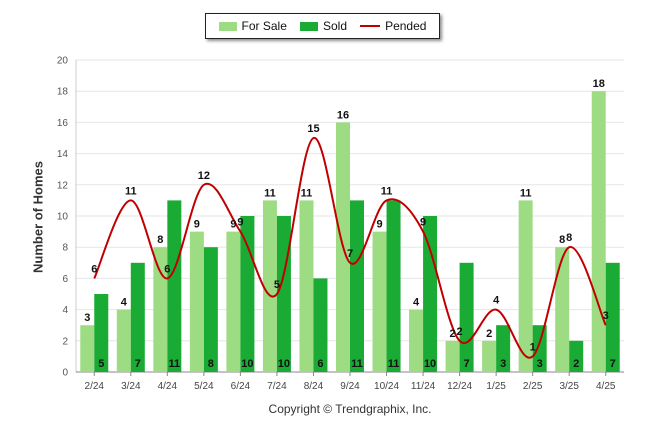 This screenshot has height=434, width=646. I want to click on legend-item-pended: Pended, so click(393, 26).